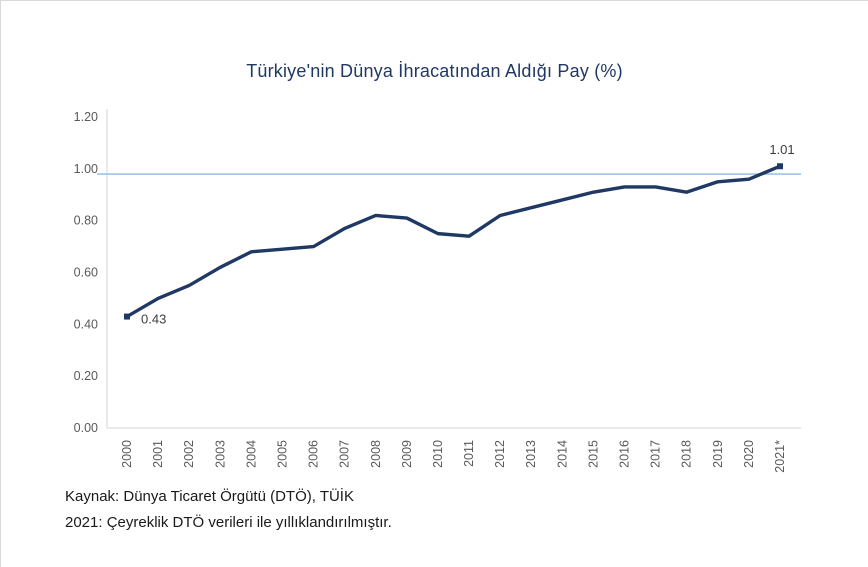 This screenshot has width=868, height=567. I want to click on data-point-label: 0.43, so click(153, 319).